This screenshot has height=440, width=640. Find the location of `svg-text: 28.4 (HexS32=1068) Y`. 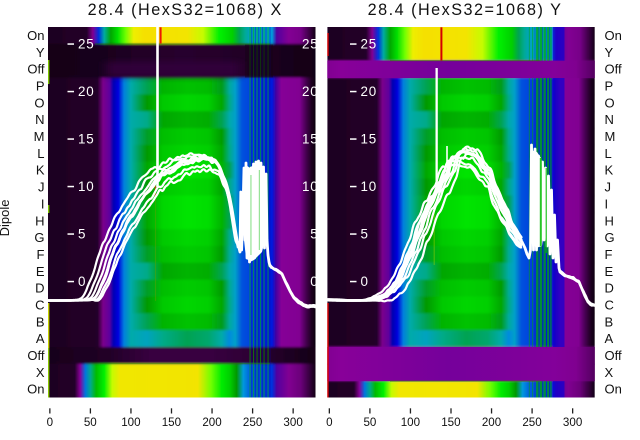

svg-text: 28.4 (HexS32=1068) Y is located at coordinates (465, 10).